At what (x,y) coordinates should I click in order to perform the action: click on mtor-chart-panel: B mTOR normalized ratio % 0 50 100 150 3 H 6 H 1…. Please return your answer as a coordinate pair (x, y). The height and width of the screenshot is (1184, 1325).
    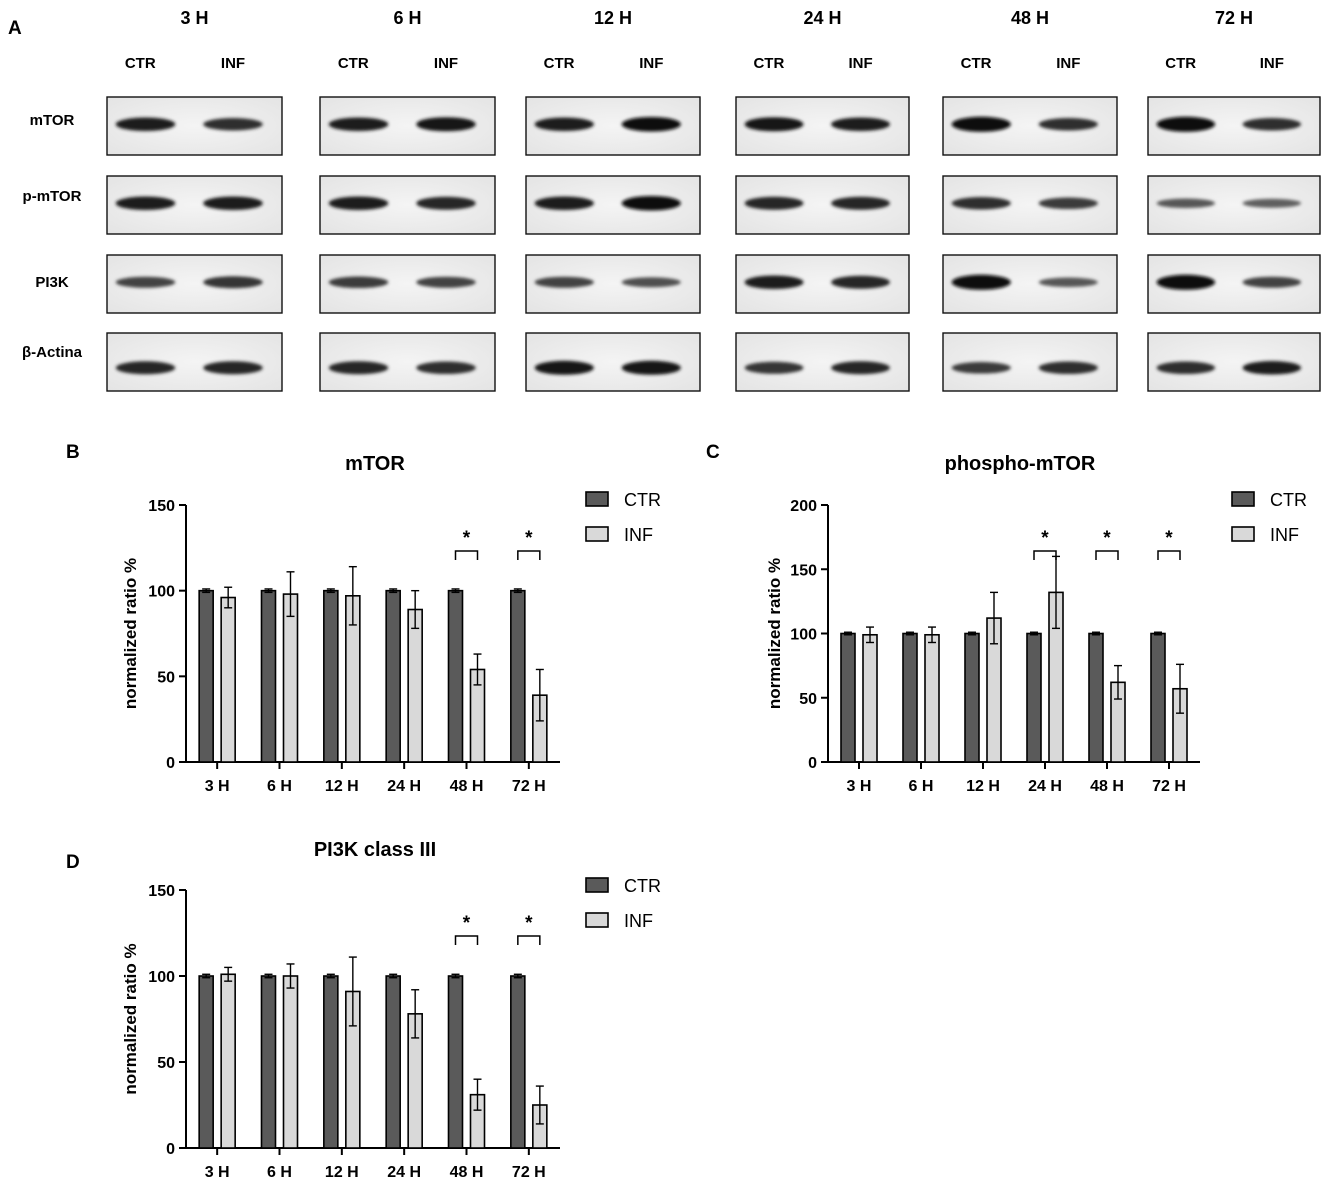
    Looking at the image, I should click on (363, 618).